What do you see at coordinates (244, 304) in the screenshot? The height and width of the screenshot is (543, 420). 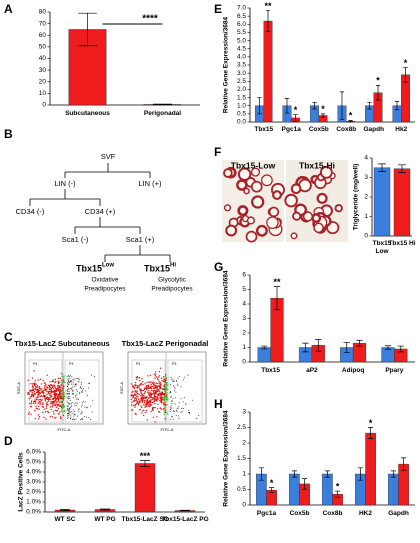 I see `y-tick-label: 4` at bounding box center [244, 304].